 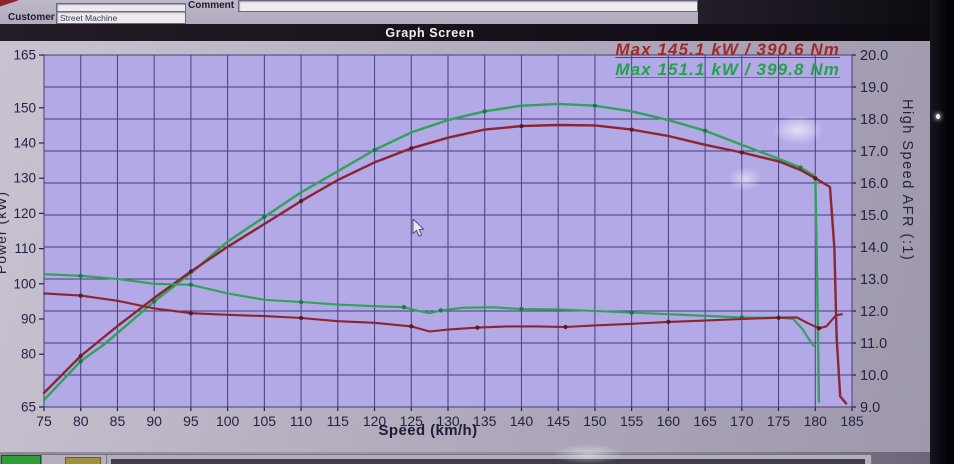 What do you see at coordinates (705, 421) in the screenshot?
I see `x-tick-label: 165` at bounding box center [705, 421].